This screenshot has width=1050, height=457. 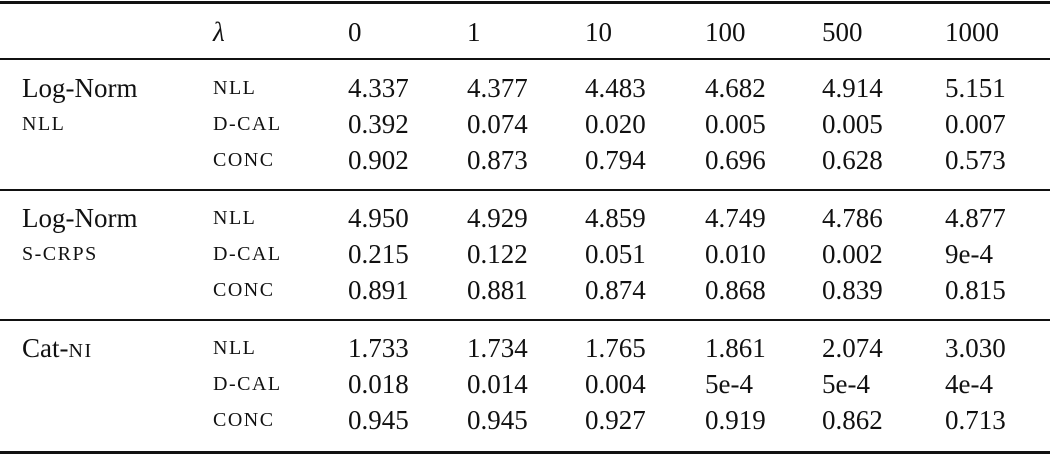 I want to click on value-cell: 0.919, so click(x=735, y=420).